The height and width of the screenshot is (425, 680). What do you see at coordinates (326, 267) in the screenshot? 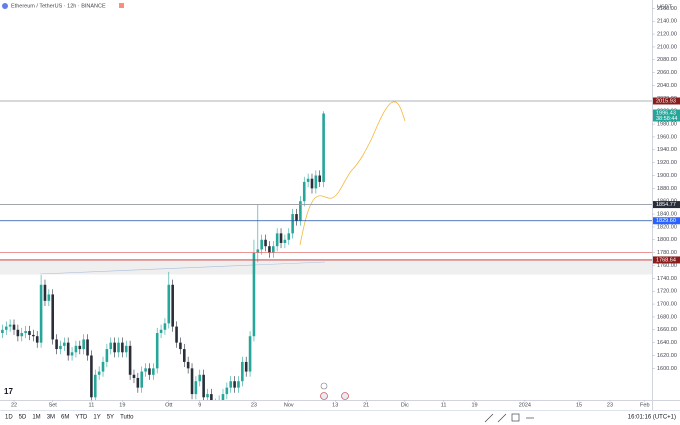
I see `zone` at bounding box center [326, 267].